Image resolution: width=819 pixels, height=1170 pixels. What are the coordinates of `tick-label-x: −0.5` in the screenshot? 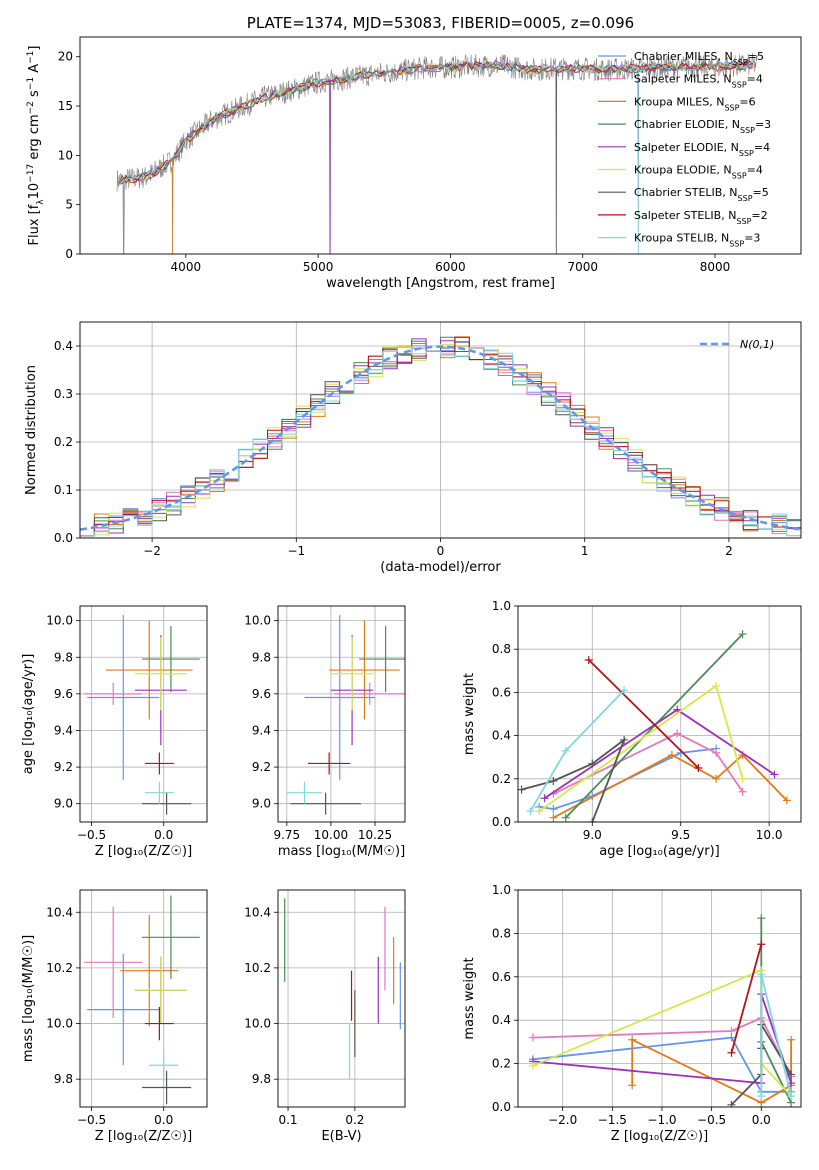 It's located at (91, 835).